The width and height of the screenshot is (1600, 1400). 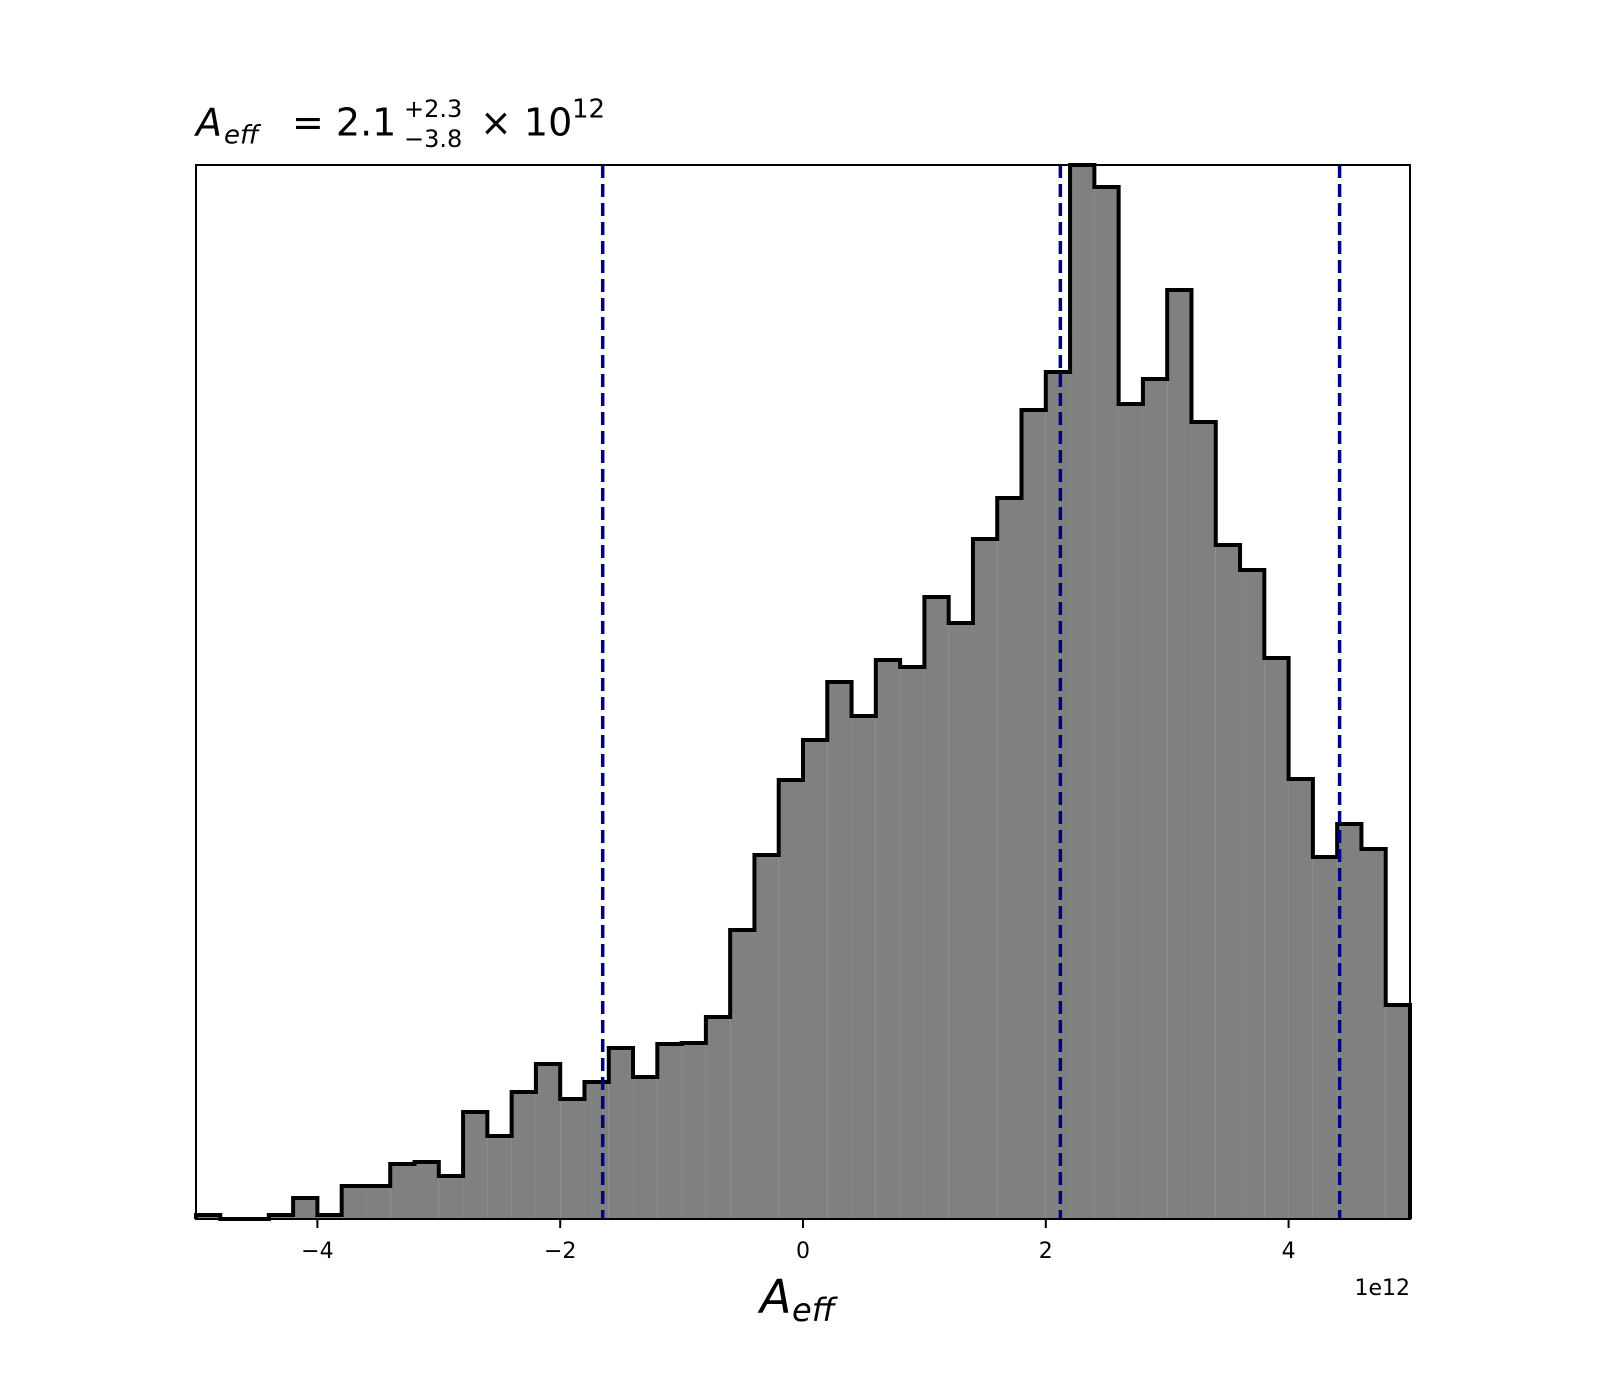 What do you see at coordinates (1046, 1251) in the screenshot?
I see `x-tick-label: 2` at bounding box center [1046, 1251].